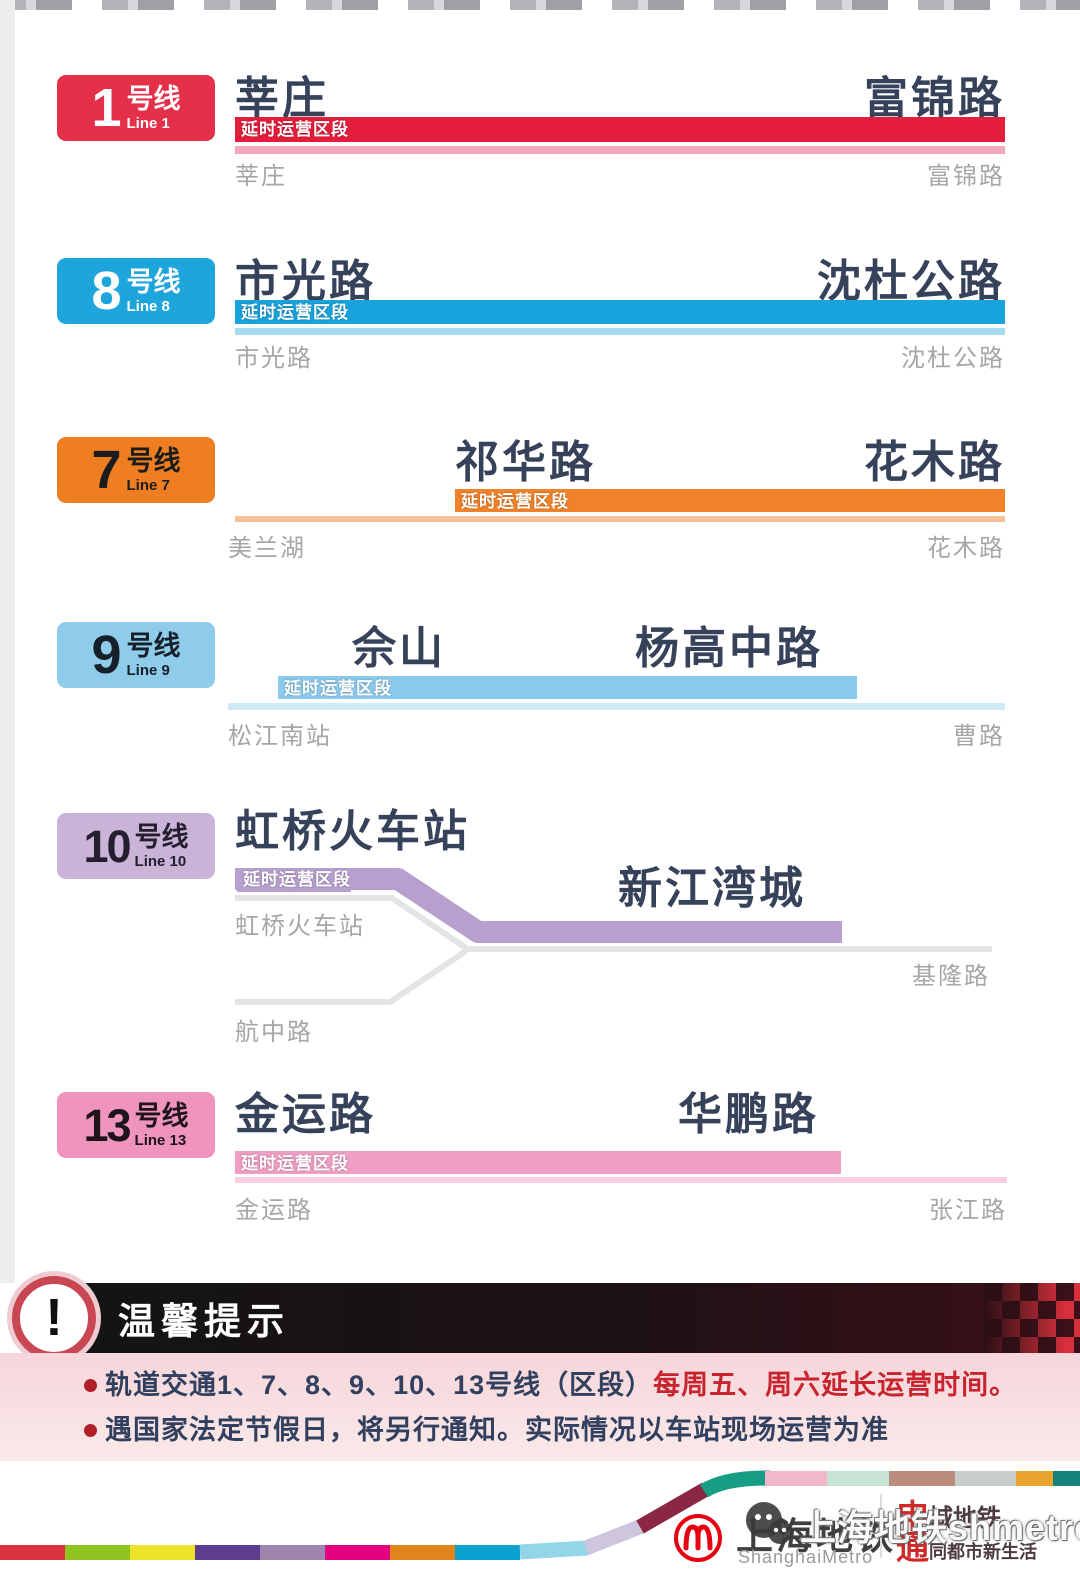 This screenshot has width=1080, height=1590. I want to click on station-big-left: 金运路, so click(305, 1114).